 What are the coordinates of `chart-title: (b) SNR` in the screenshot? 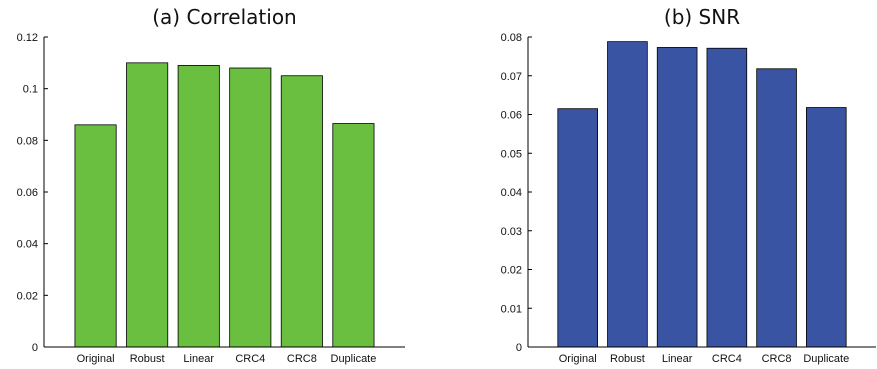 It's located at (702, 17).